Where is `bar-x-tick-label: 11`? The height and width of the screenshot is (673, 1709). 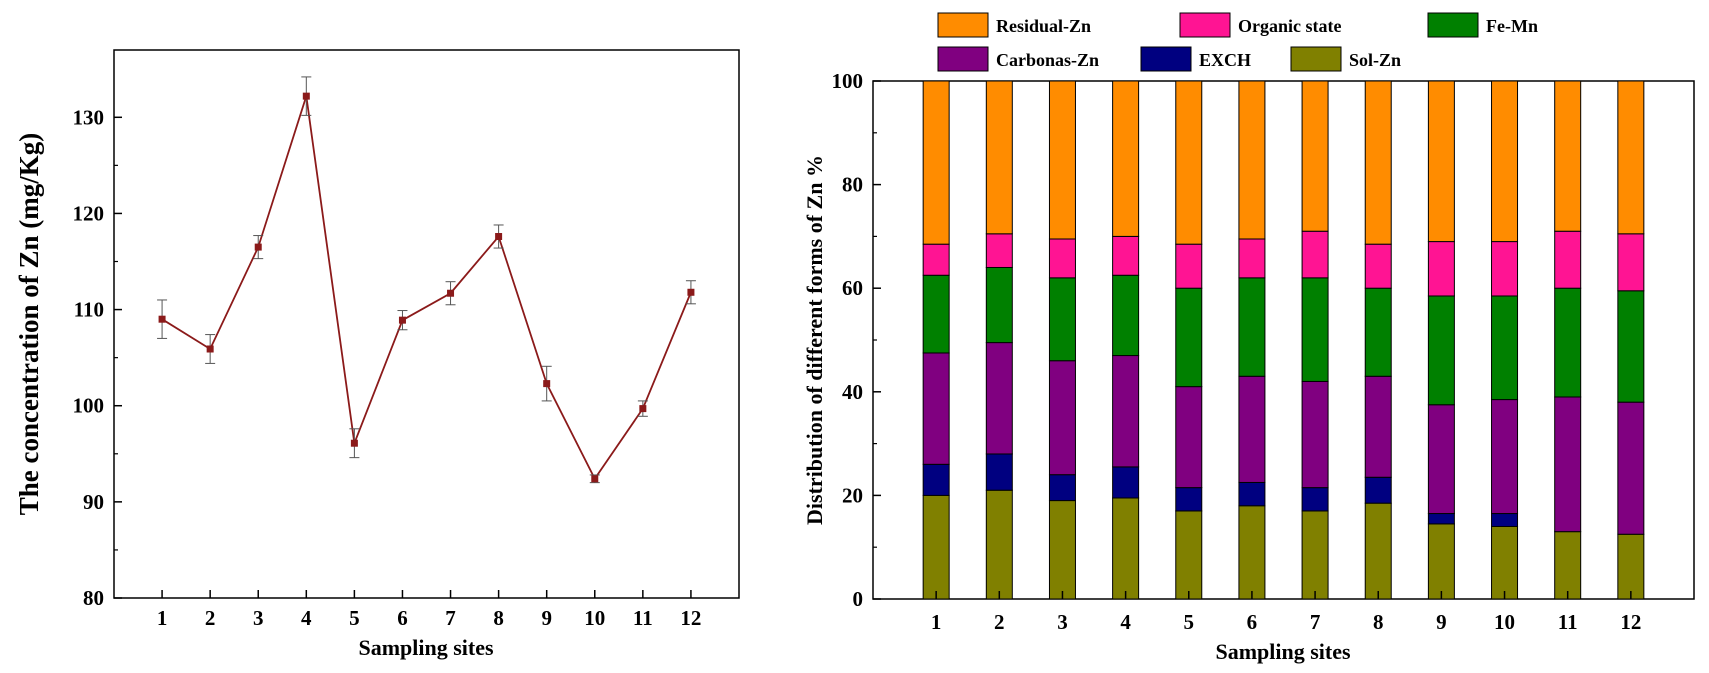
bar-x-tick-label: 11 is located at coordinates (1568, 622).